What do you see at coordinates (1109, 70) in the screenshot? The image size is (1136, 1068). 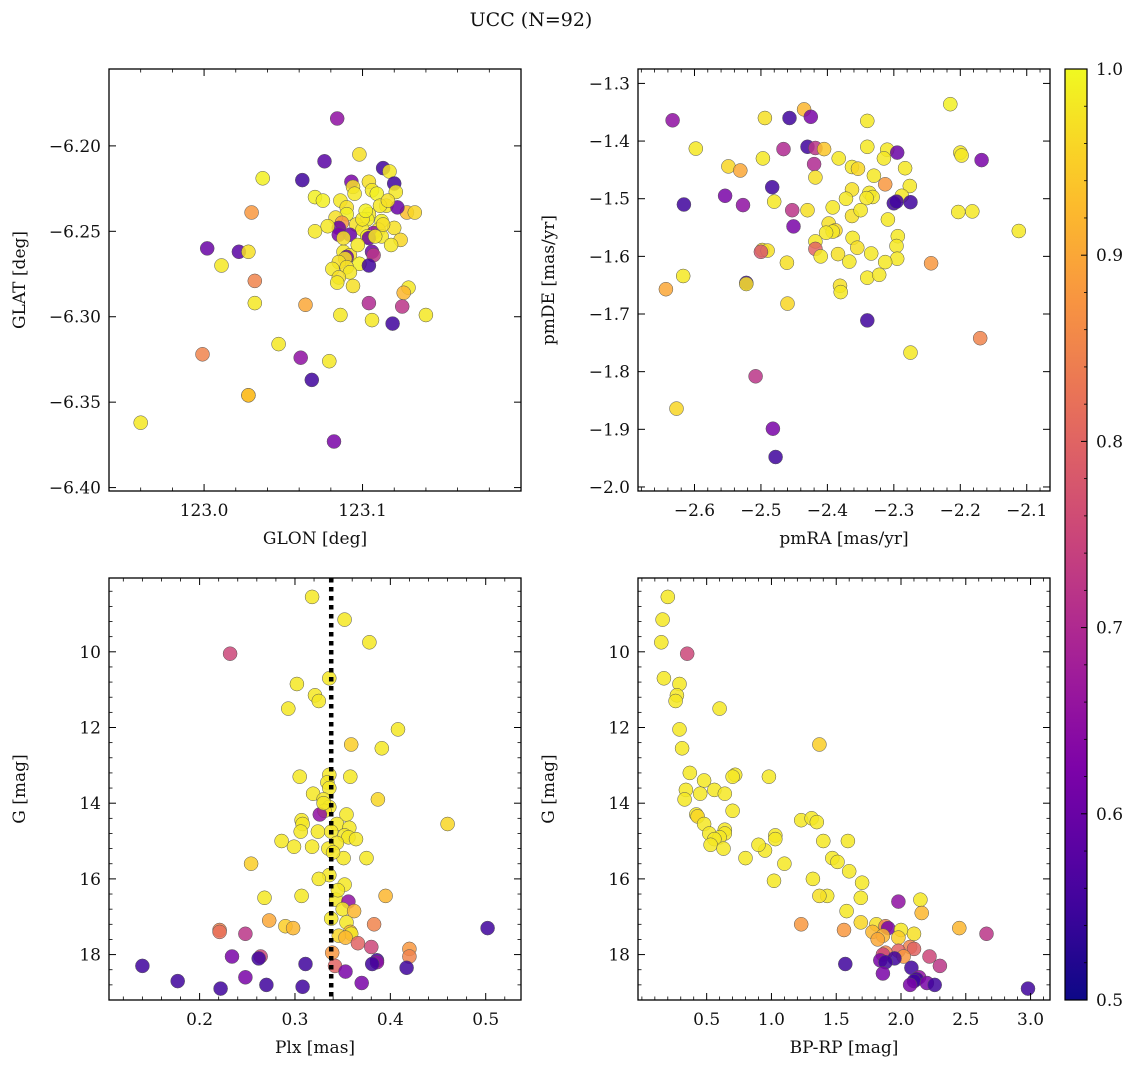 I see `colorbar-tick-label: 1.0` at bounding box center [1109, 70].